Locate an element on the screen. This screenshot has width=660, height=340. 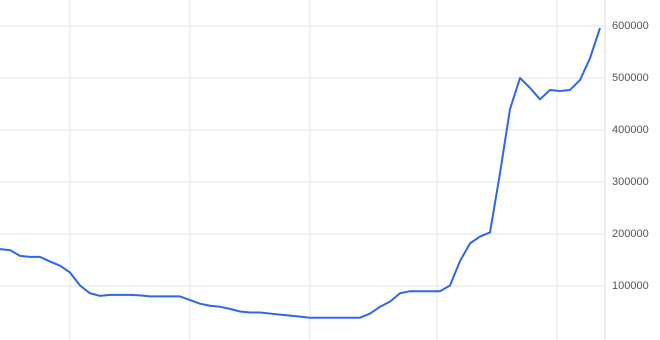
y-tick-label: 100000 is located at coordinates (630, 286).